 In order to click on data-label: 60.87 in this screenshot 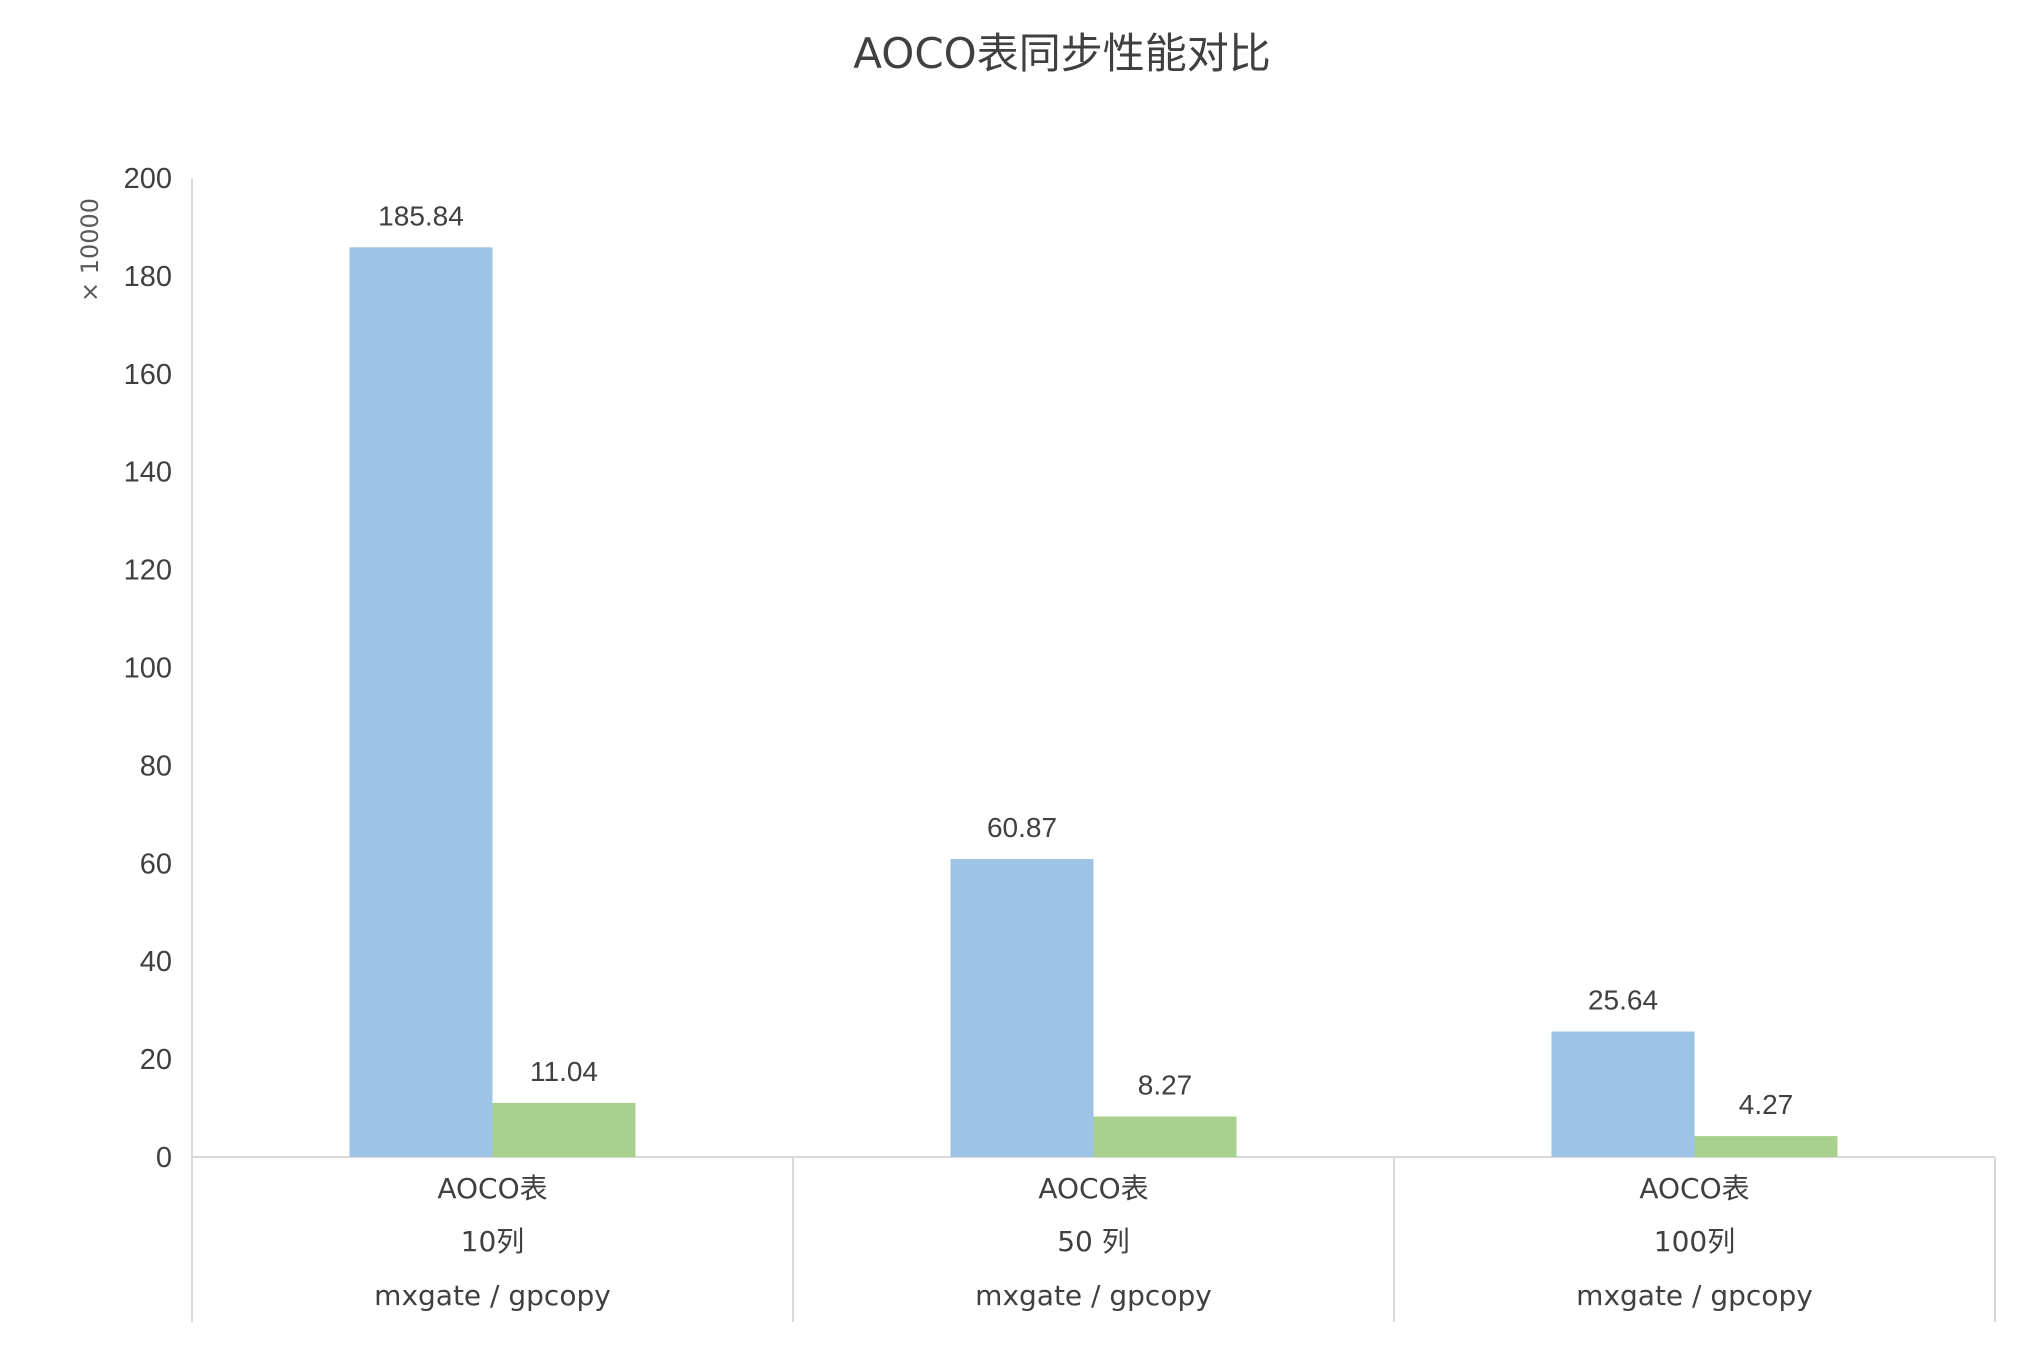, I will do `click(1022, 827)`.